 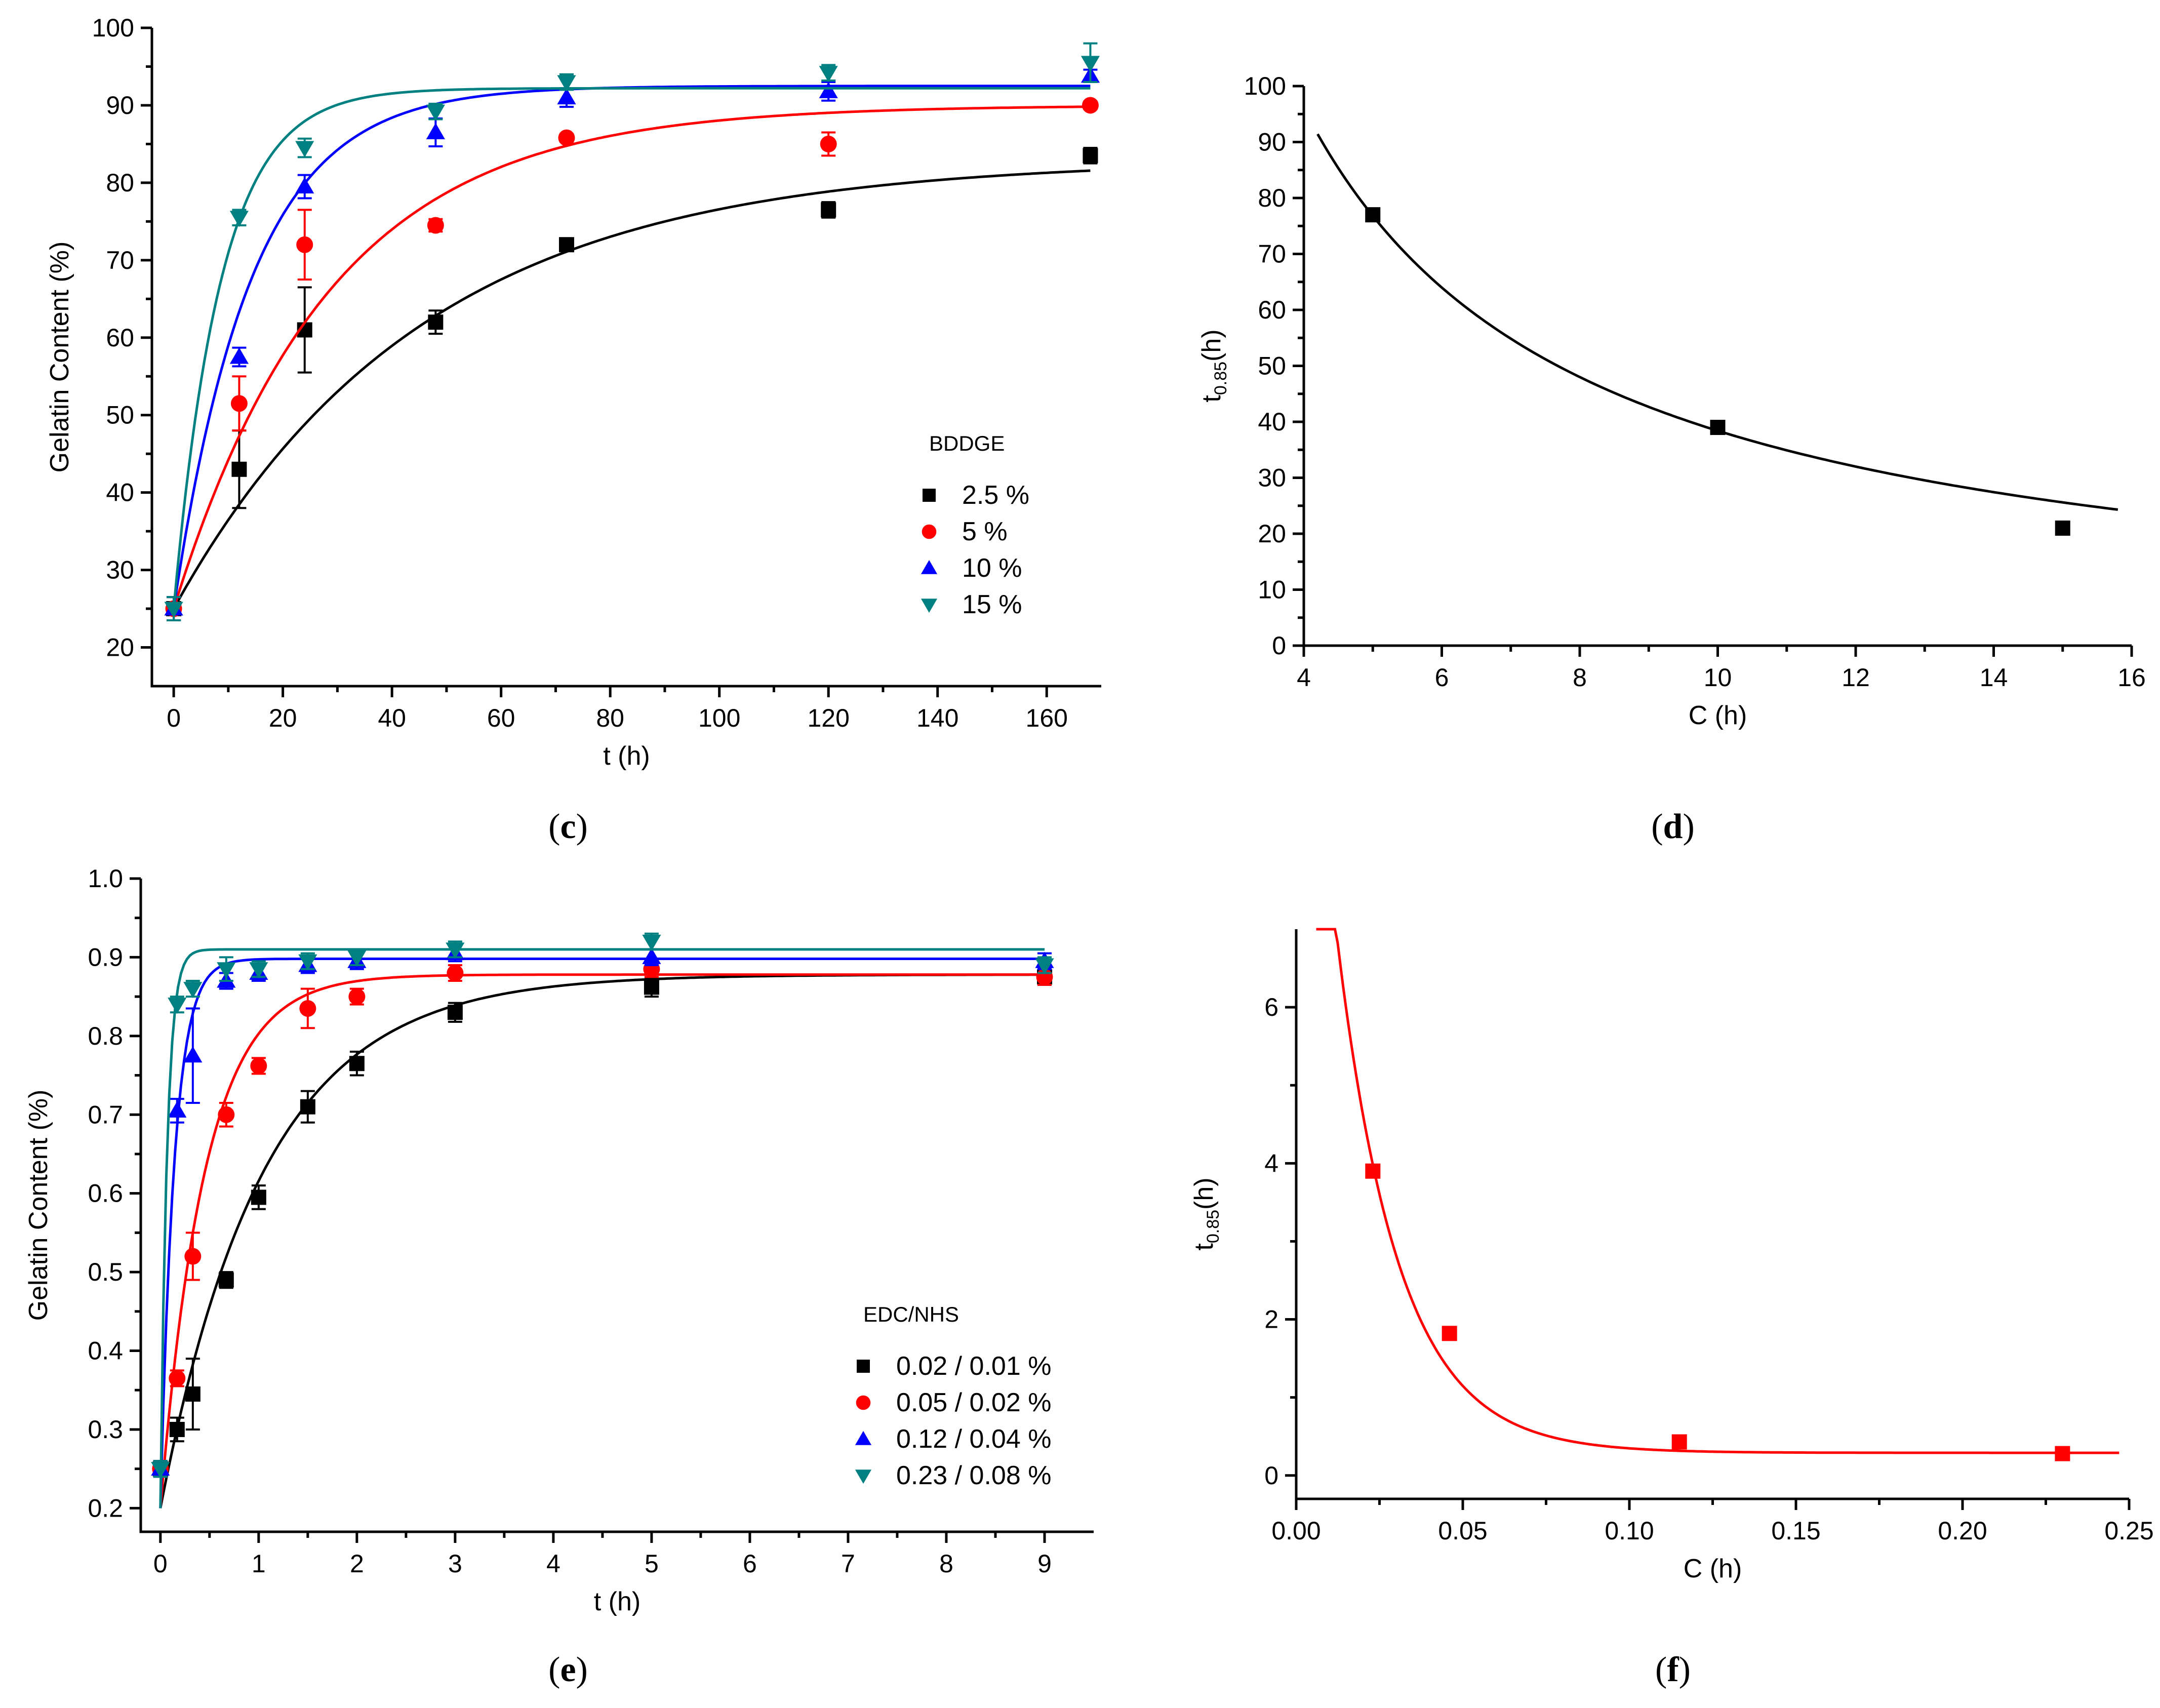 What do you see at coordinates (106, 879) in the screenshot?
I see `y-tick-label: 1.0` at bounding box center [106, 879].